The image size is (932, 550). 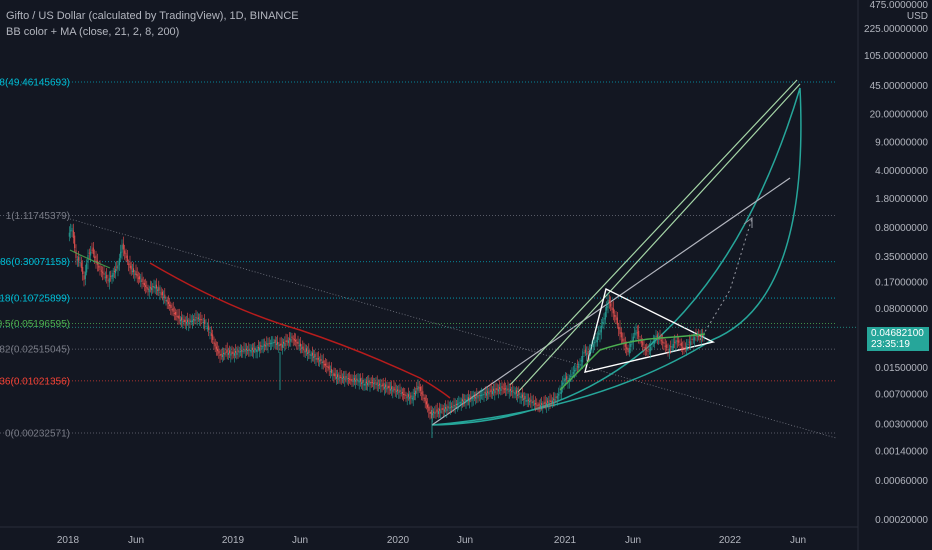 I want to click on time-axis: 2018 Jun 2019 Jun 2020 Jun 2021 Jun 2022 Jun, so click(x=431, y=540).